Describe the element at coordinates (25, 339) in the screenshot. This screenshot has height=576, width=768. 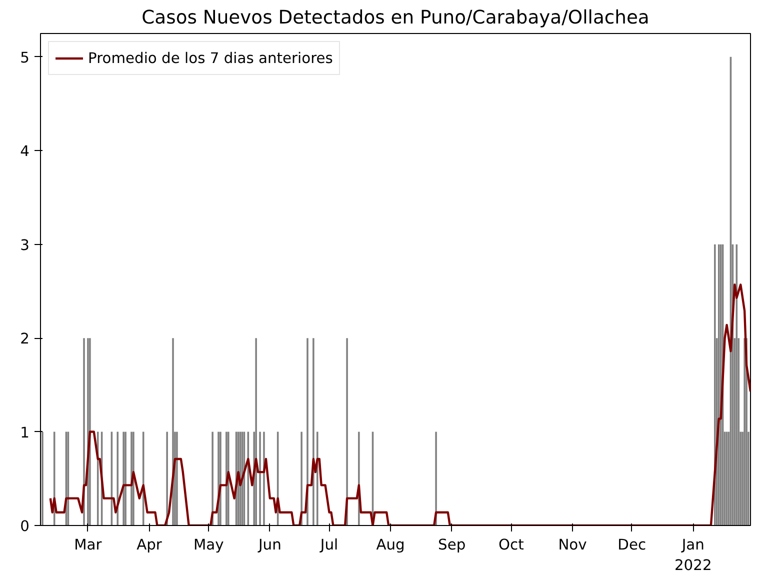
I see `y-tick-label: 2` at that location.